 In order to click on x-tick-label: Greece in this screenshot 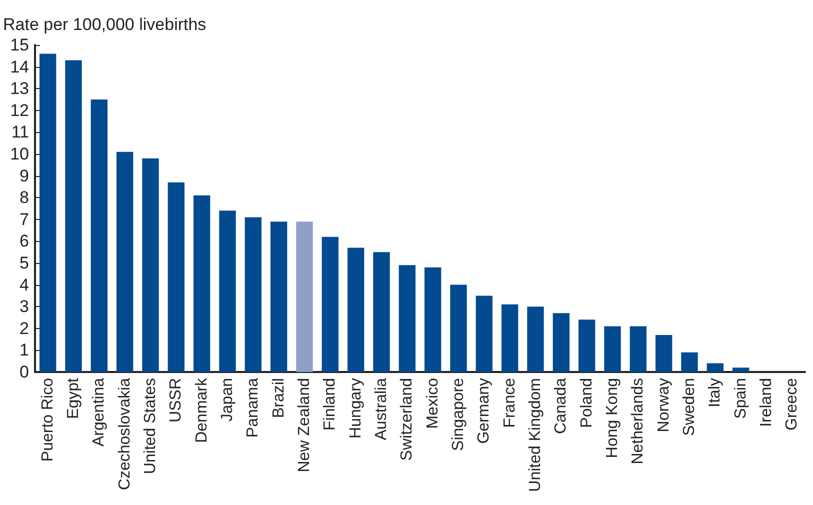, I will do `click(792, 404)`.